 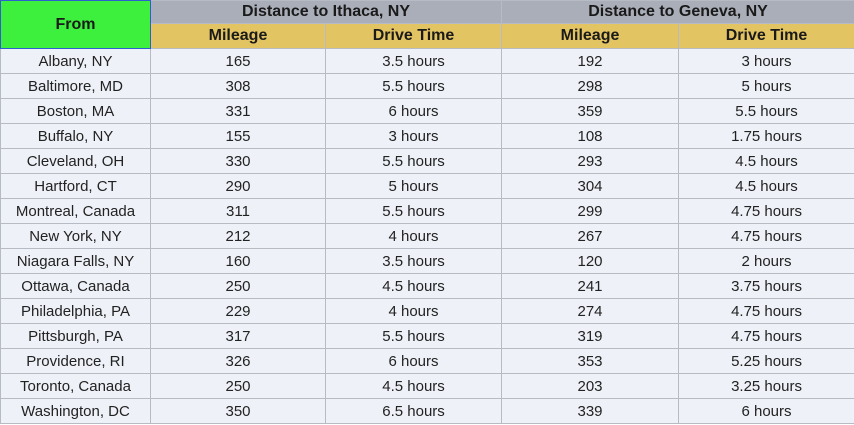 I want to click on table-row: Buffalo, NY 155 3 hours 108 1.75 hours, so click(x=427, y=136).